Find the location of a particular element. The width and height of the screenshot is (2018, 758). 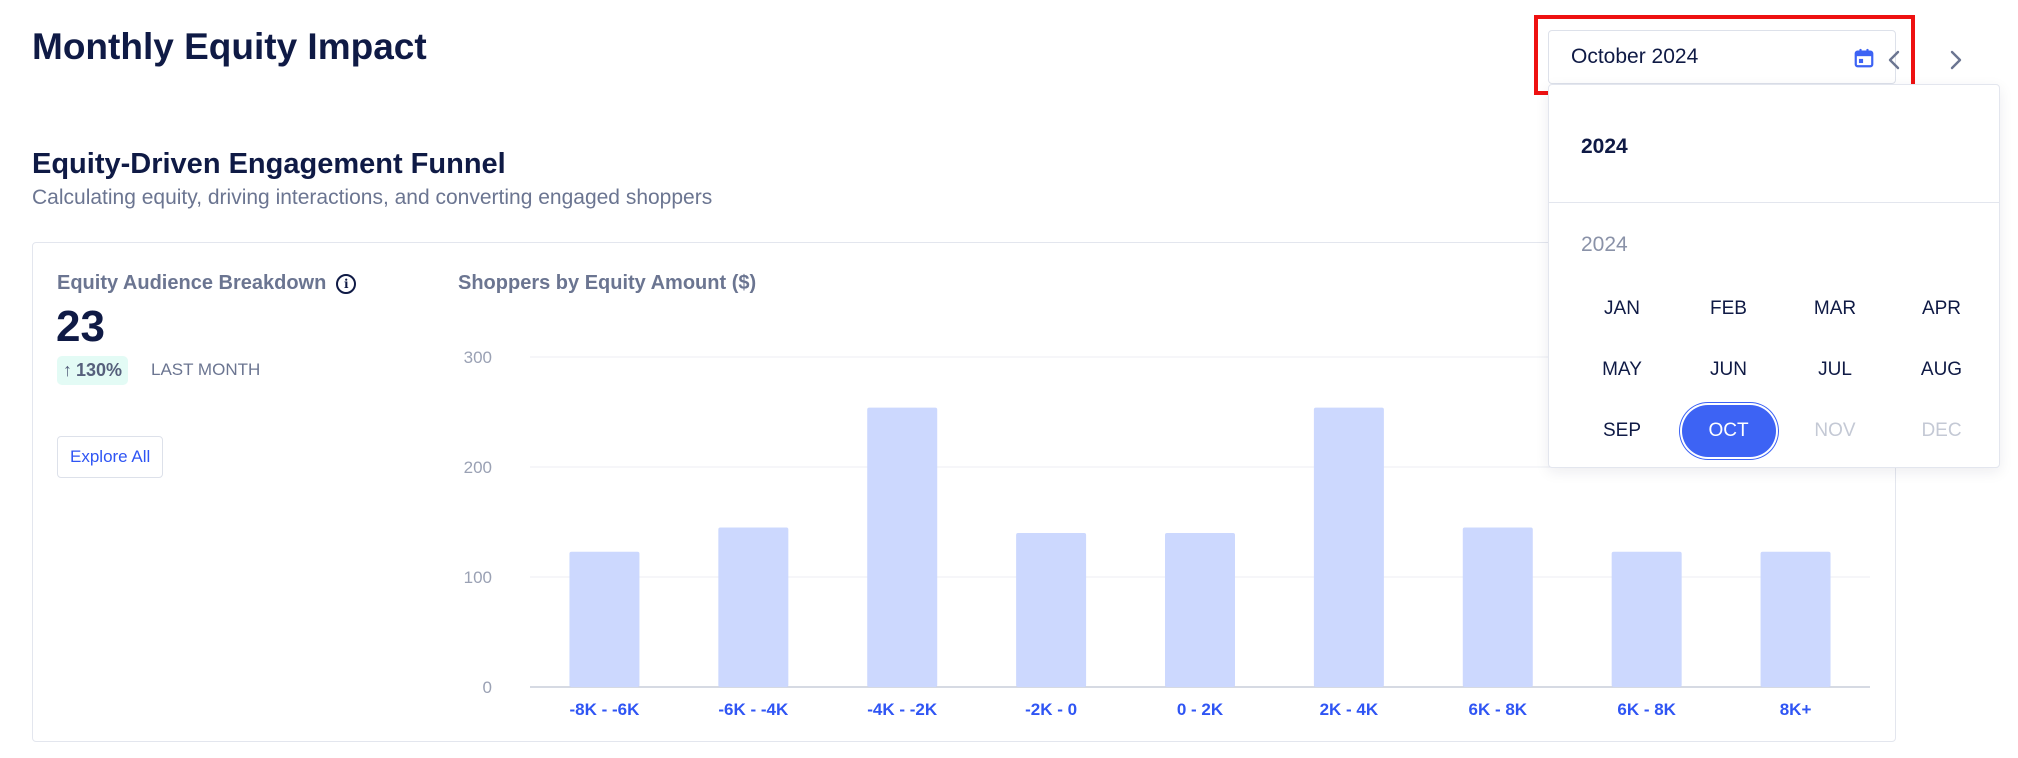

next-year-button is located at coordinates (1956, 60).